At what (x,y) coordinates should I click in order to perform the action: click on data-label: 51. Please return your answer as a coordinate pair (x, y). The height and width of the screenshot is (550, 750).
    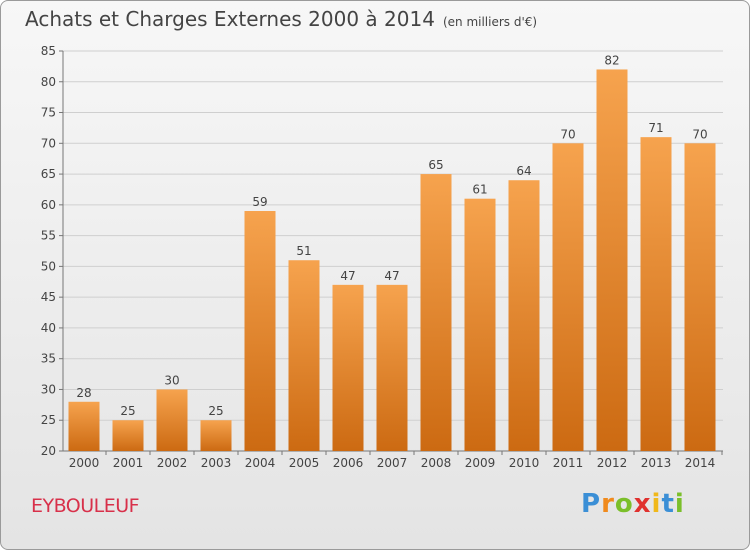
    Looking at the image, I should click on (303, 251).